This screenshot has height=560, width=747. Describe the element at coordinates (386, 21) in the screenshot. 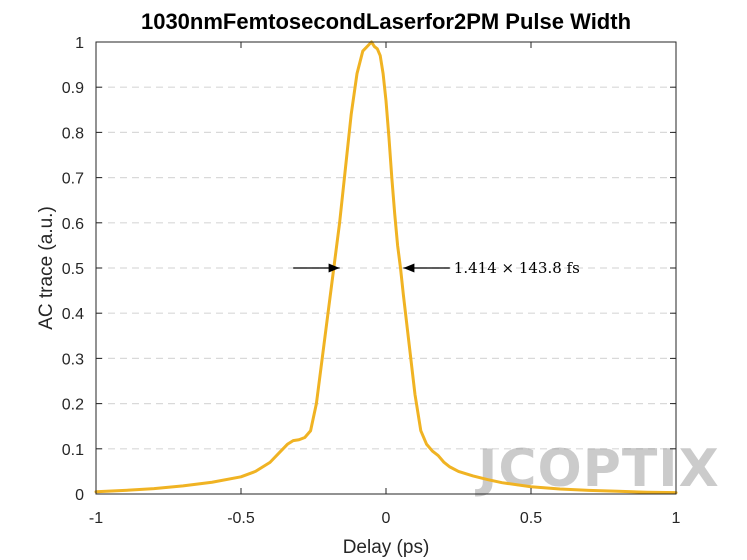

I see `chart-title: 1030nmFemtosecondLaserfor2PM Pulse Width` at that location.